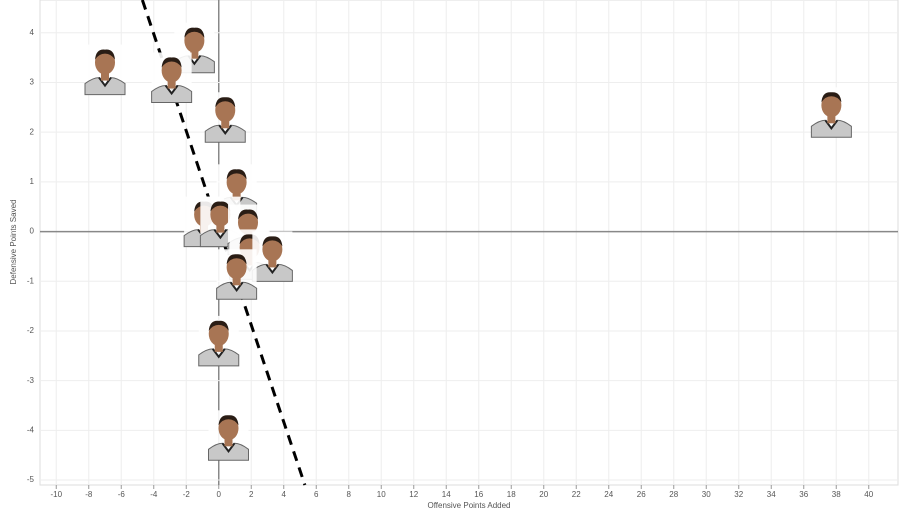 This screenshot has height=518, width=900. What do you see at coordinates (32, 181) in the screenshot?
I see `y-tick-label: 1` at bounding box center [32, 181].